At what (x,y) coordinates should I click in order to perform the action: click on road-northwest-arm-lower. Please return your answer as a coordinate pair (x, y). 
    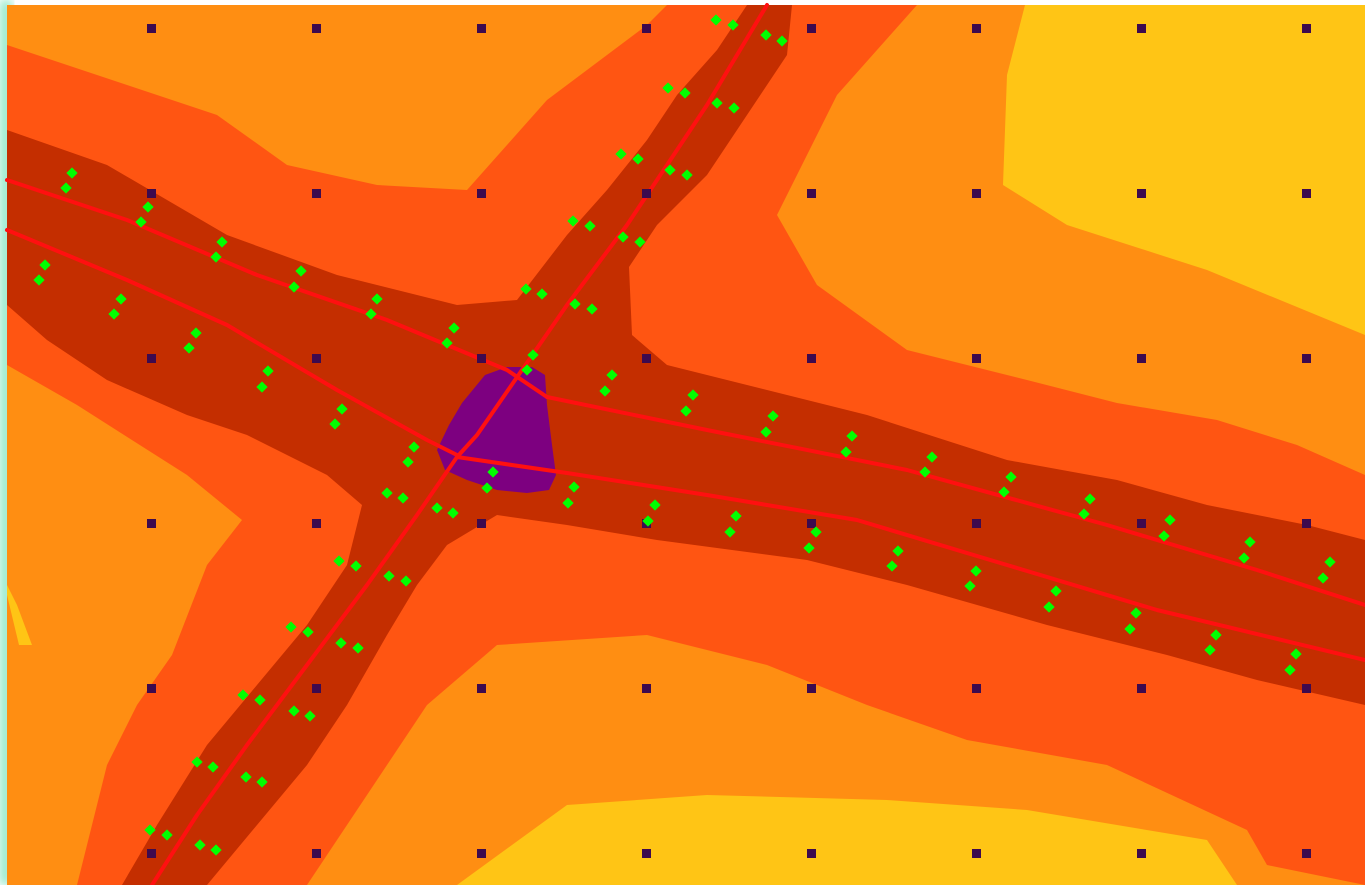
    Looking at the image, I should click on (232, 342).